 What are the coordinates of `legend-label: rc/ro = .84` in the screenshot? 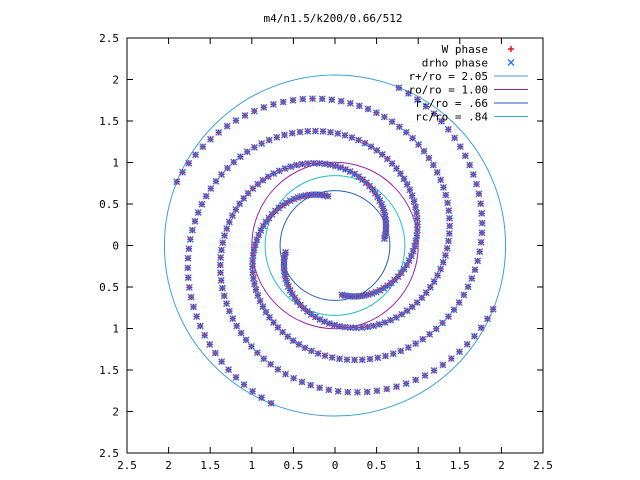 It's located at (451, 117).